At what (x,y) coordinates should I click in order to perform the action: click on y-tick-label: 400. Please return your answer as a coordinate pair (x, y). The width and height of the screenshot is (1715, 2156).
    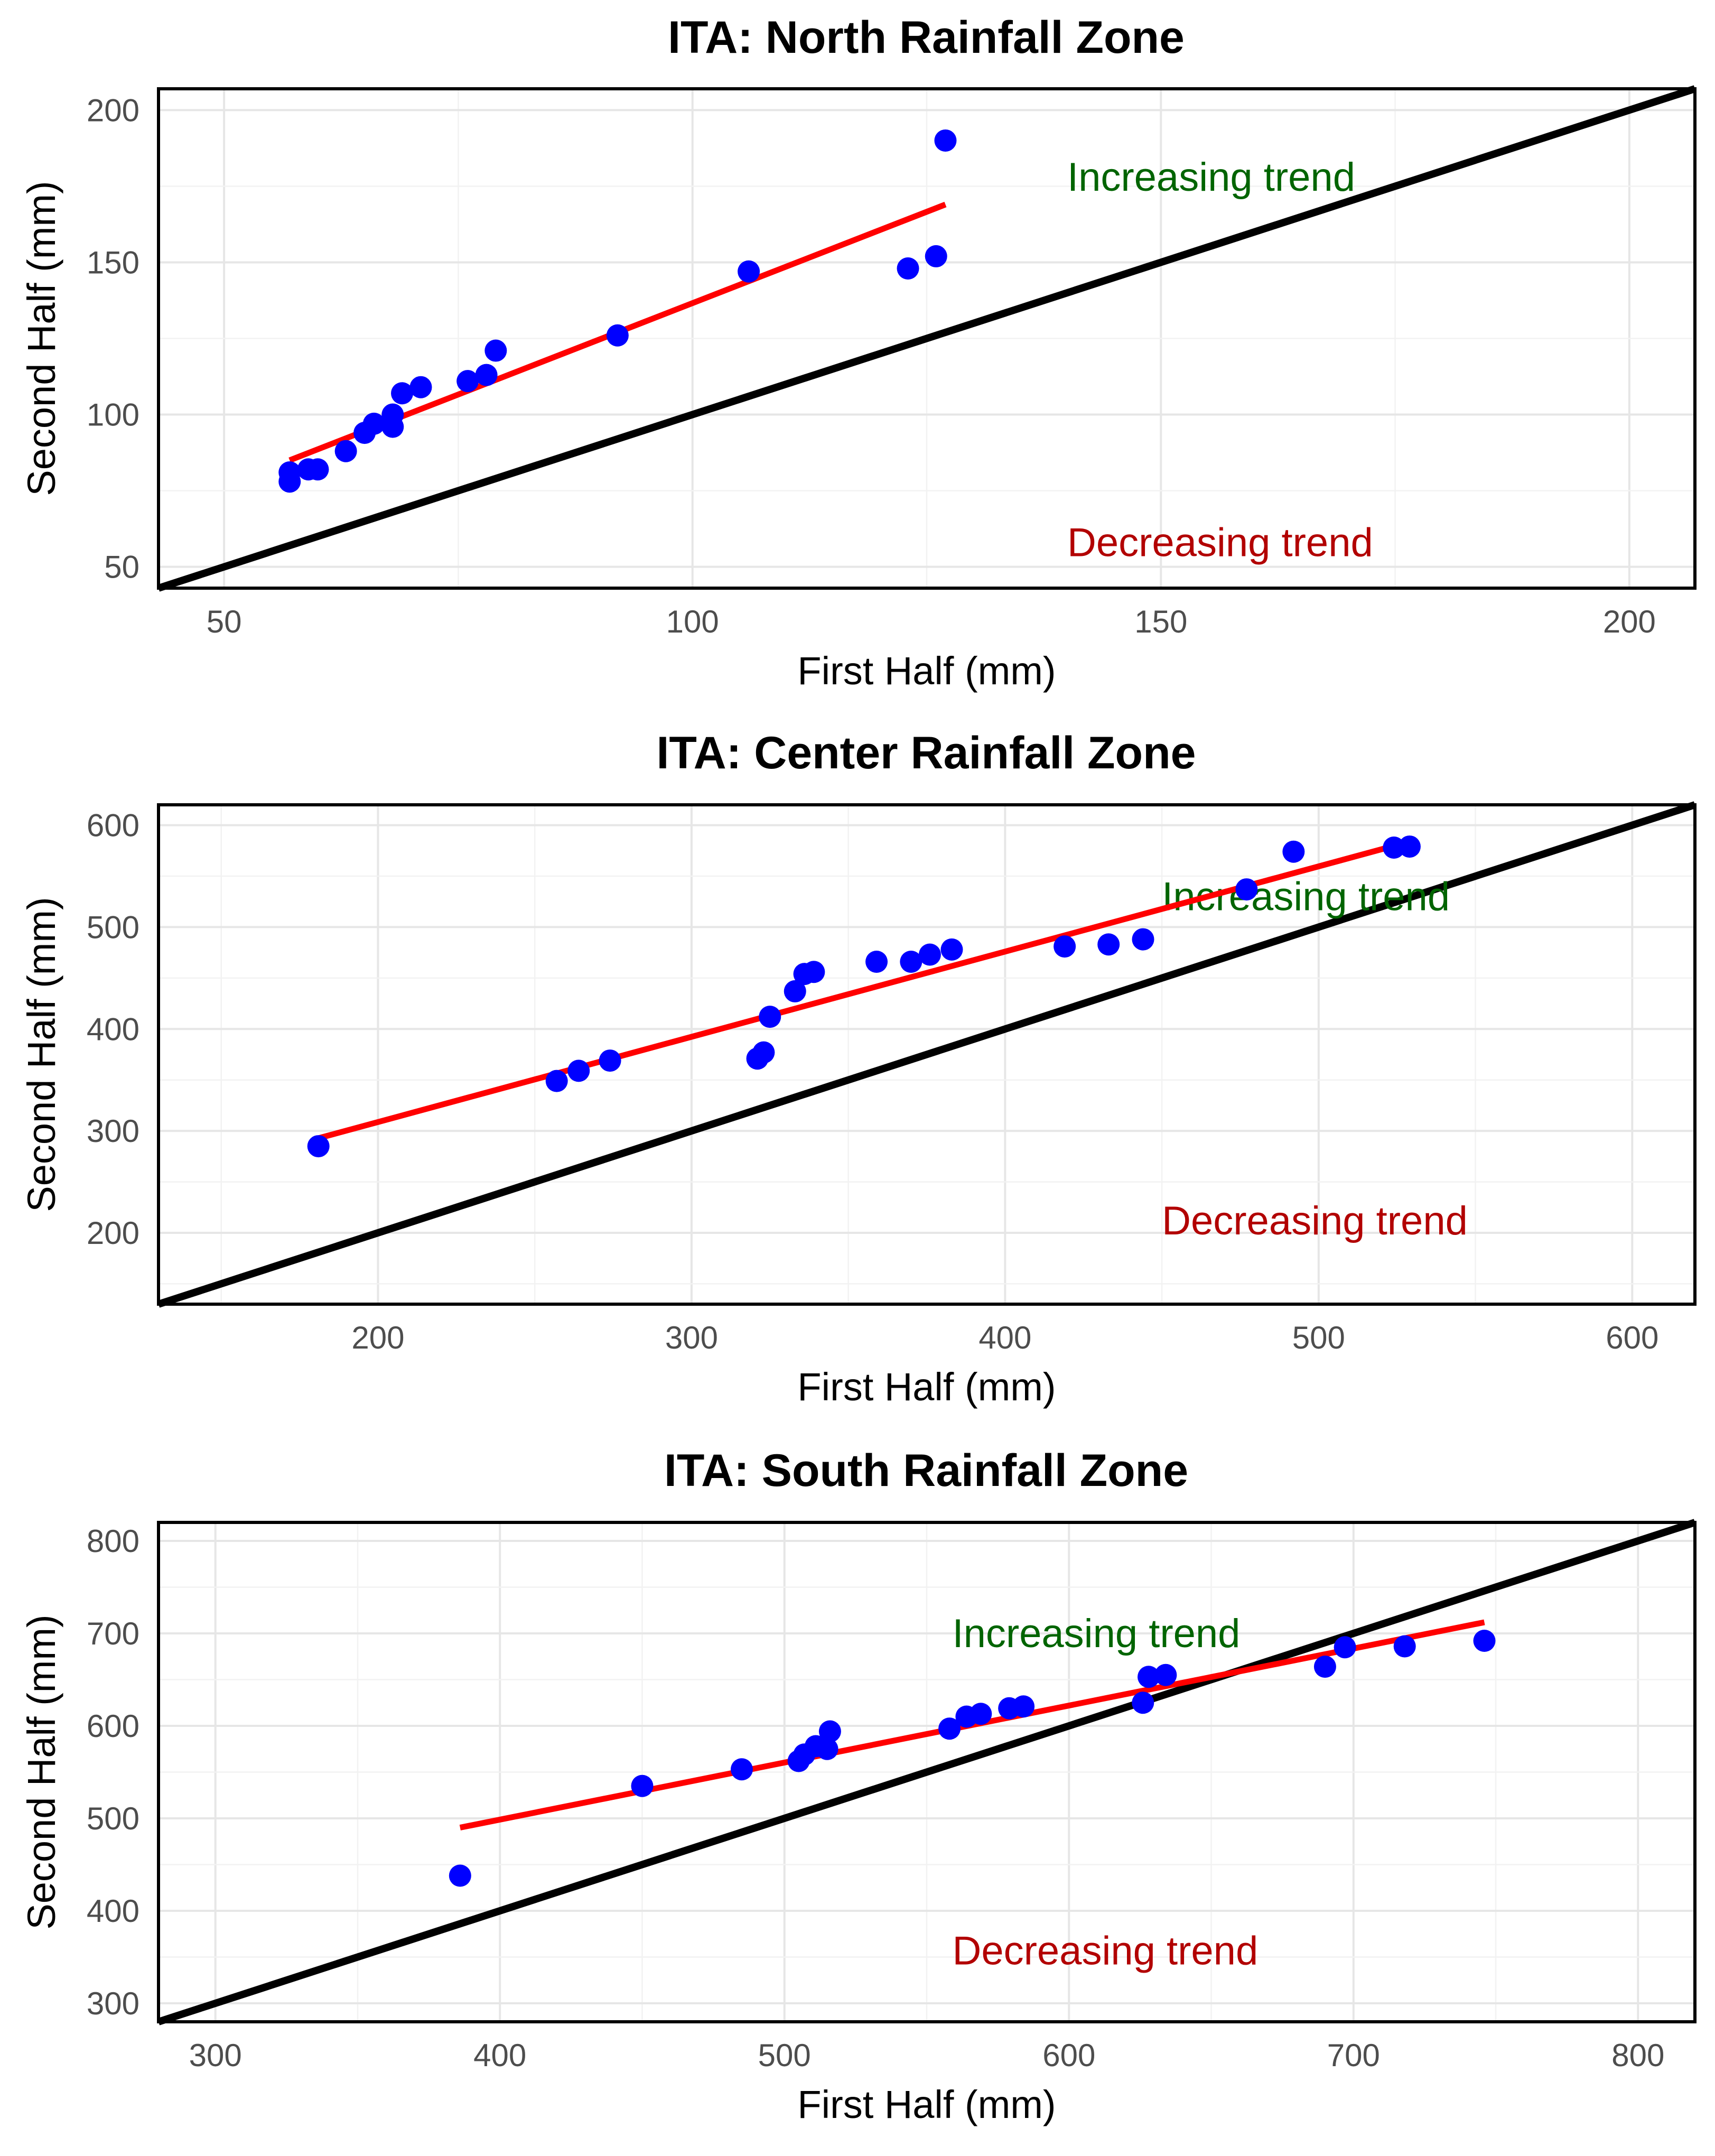
    Looking at the image, I should click on (113, 1029).